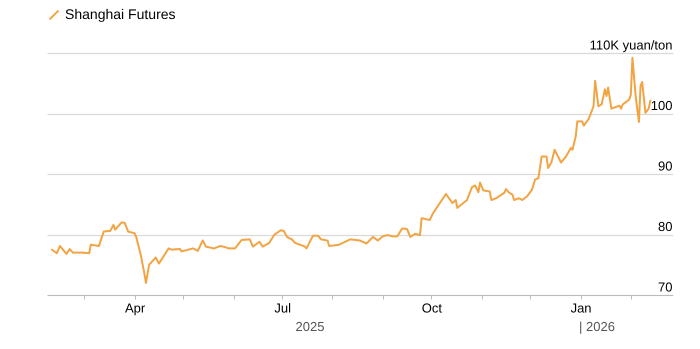 The height and width of the screenshot is (349, 700). Describe the element at coordinates (597, 326) in the screenshot. I see `text: | 2026` at that location.